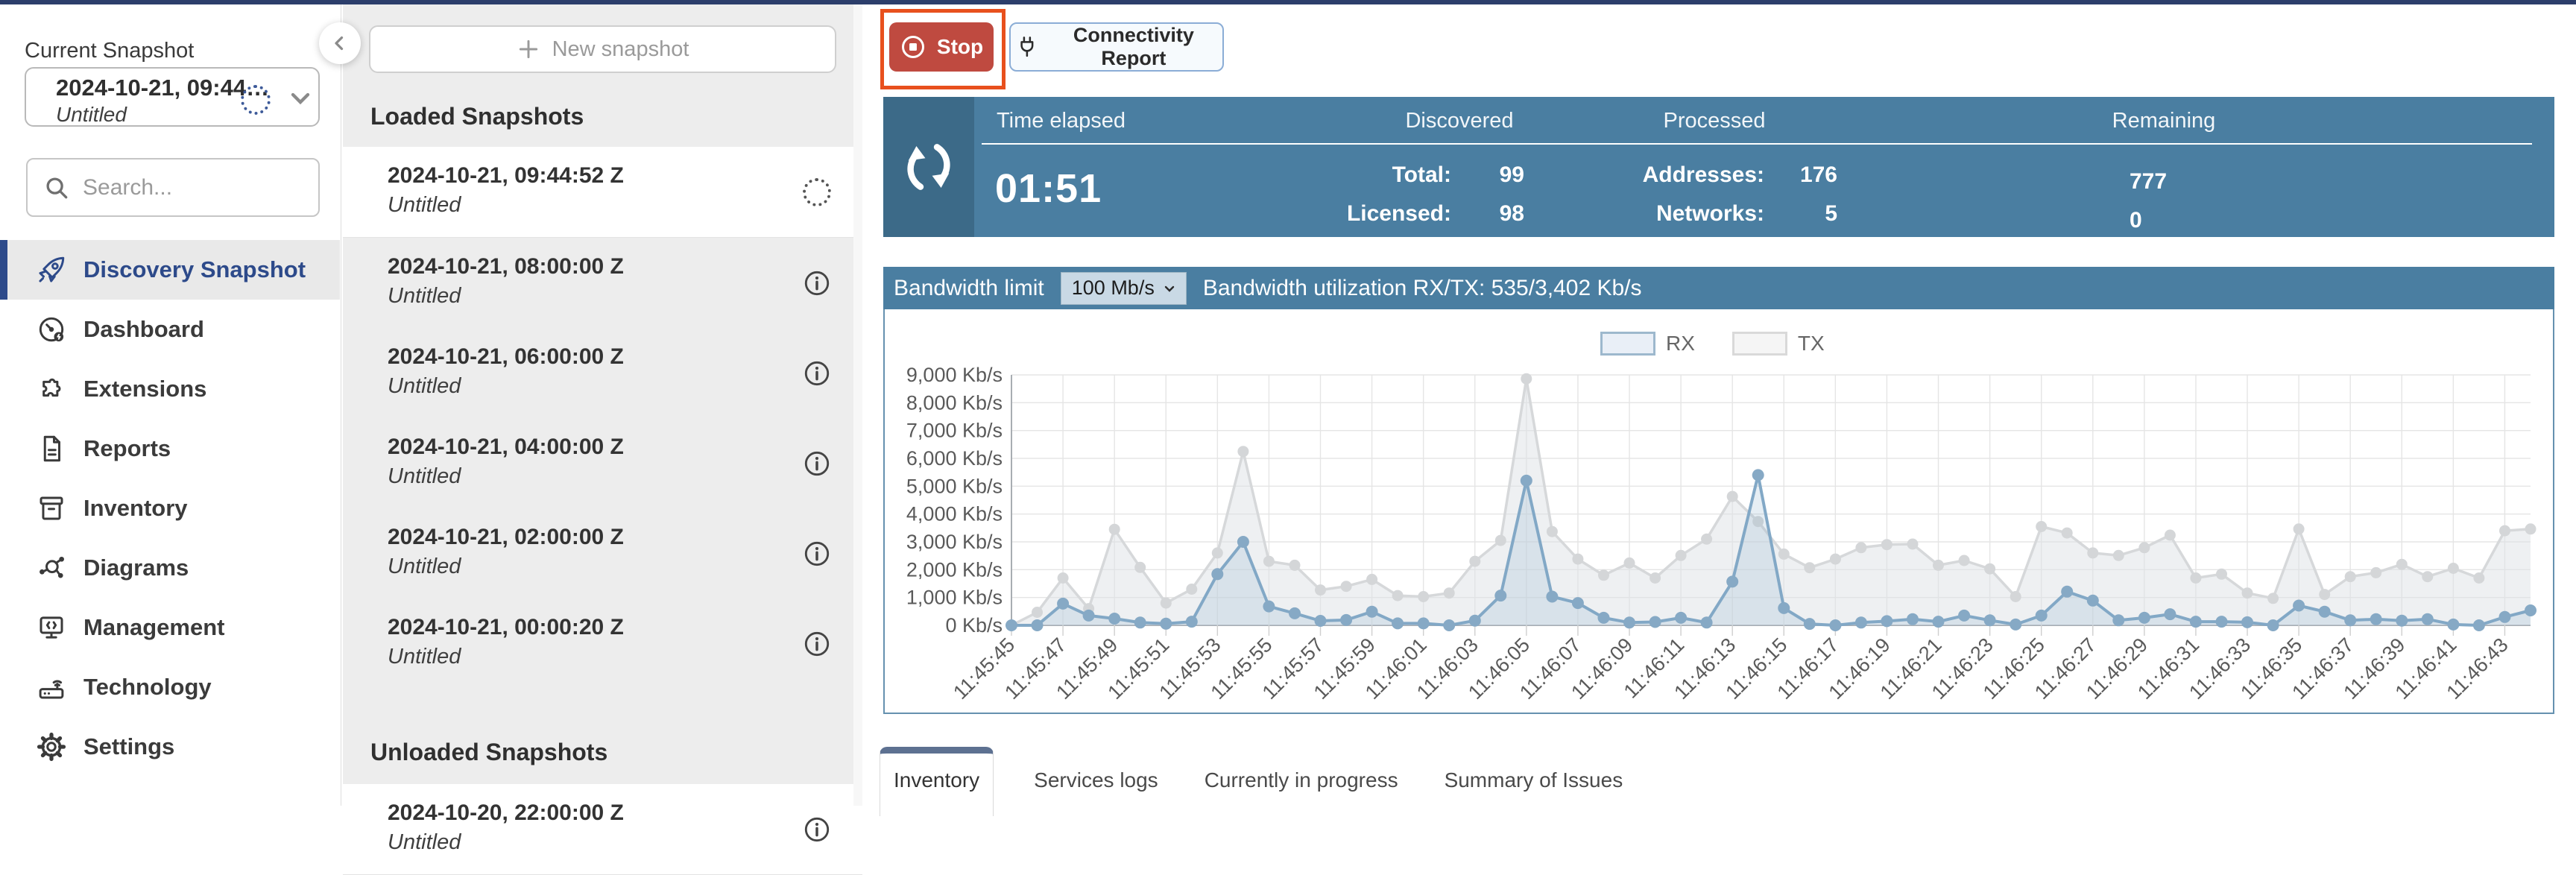  What do you see at coordinates (506, 447) in the screenshot?
I see `snapshot-date: 2024-10-21, 04:00:00 Z` at bounding box center [506, 447].